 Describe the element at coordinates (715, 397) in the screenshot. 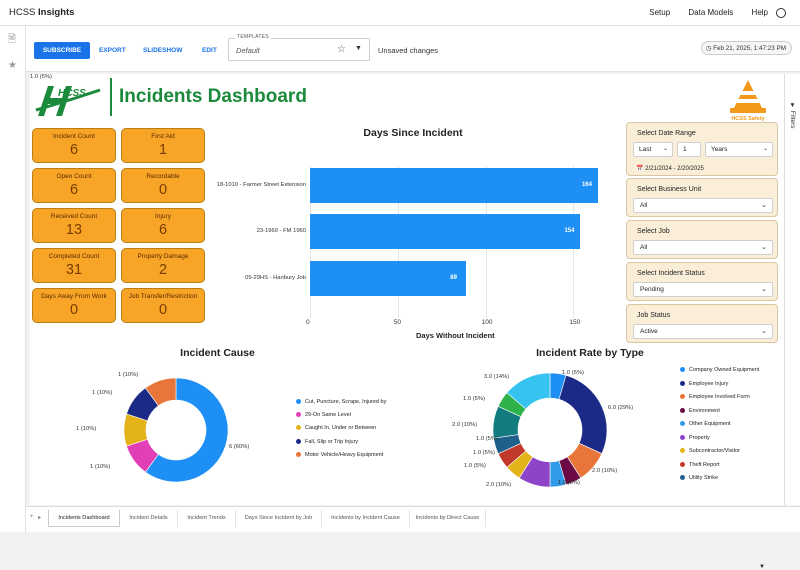

I see `legend-item: Employee Involved Form` at that location.